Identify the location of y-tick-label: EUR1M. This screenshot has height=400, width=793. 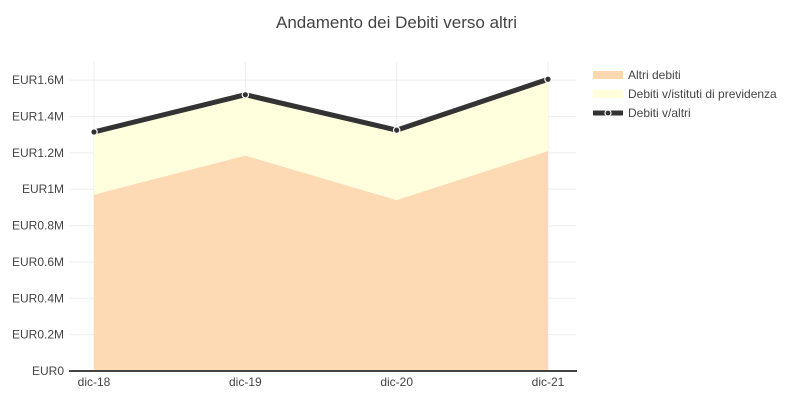
(43, 189).